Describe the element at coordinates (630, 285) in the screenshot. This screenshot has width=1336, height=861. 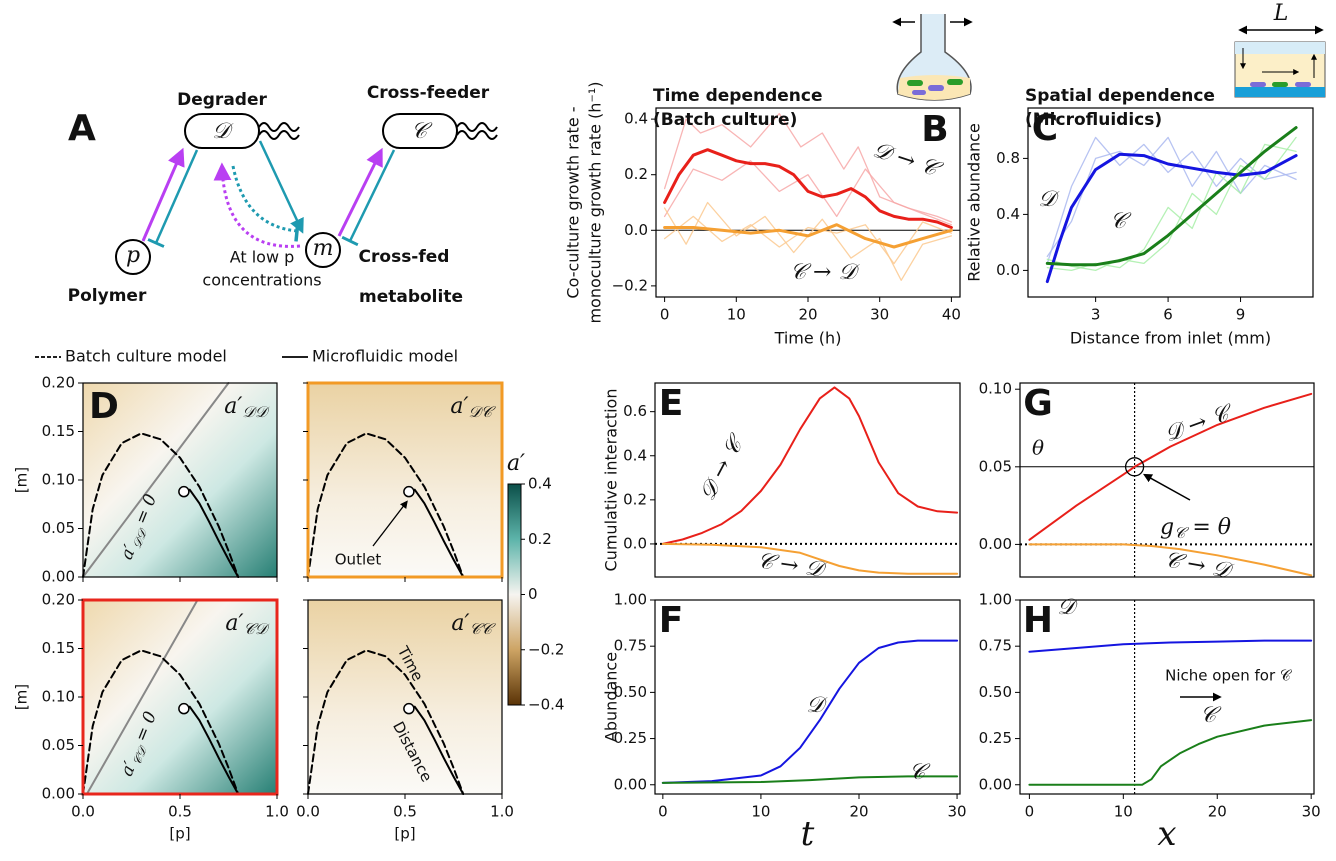
I see `y-tick-label: −0.2` at that location.